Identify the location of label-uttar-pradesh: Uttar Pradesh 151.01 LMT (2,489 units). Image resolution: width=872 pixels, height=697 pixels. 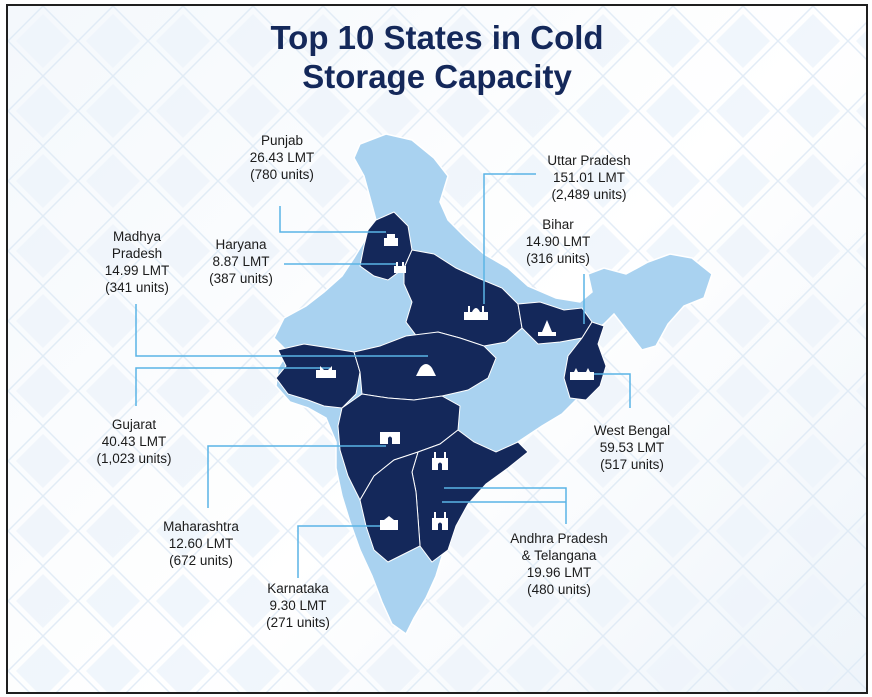
(589, 177).